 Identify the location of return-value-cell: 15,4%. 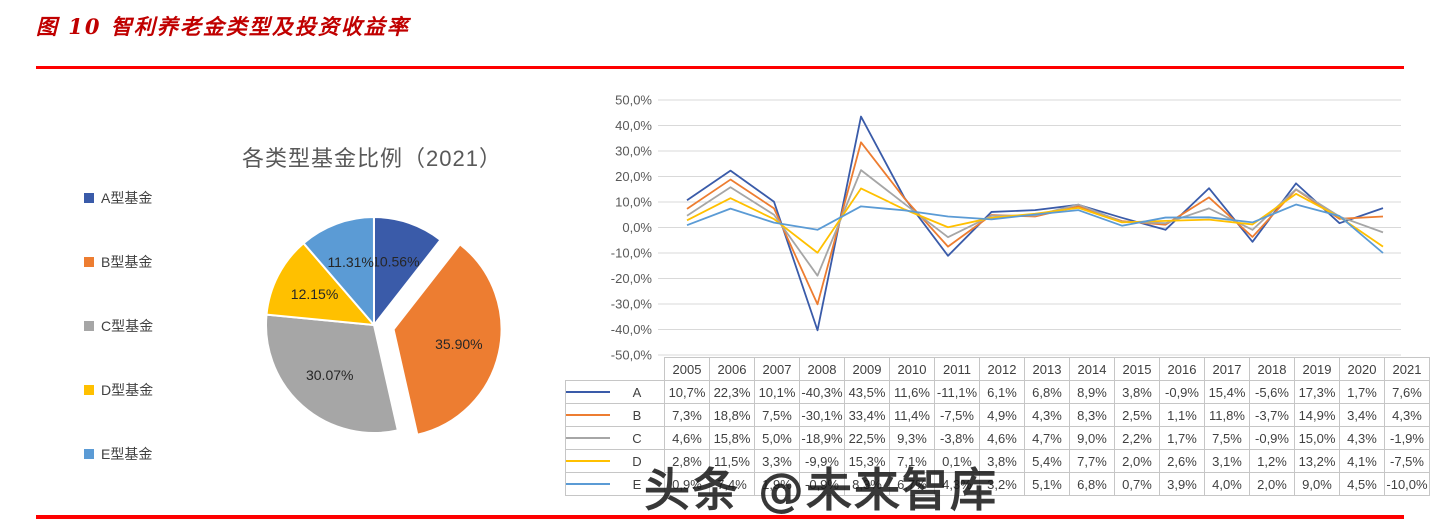
(1227, 392).